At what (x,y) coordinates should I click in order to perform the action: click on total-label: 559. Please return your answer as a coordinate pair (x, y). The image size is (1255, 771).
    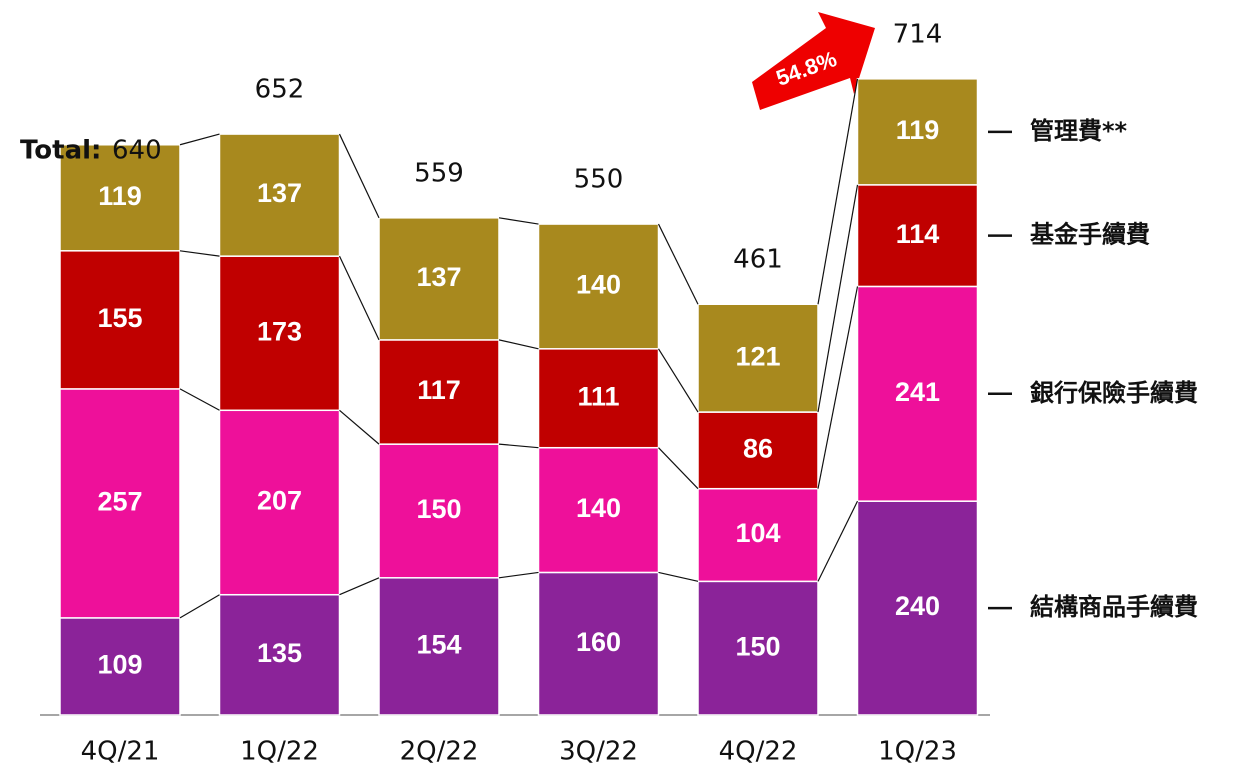
    Looking at the image, I should click on (439, 173).